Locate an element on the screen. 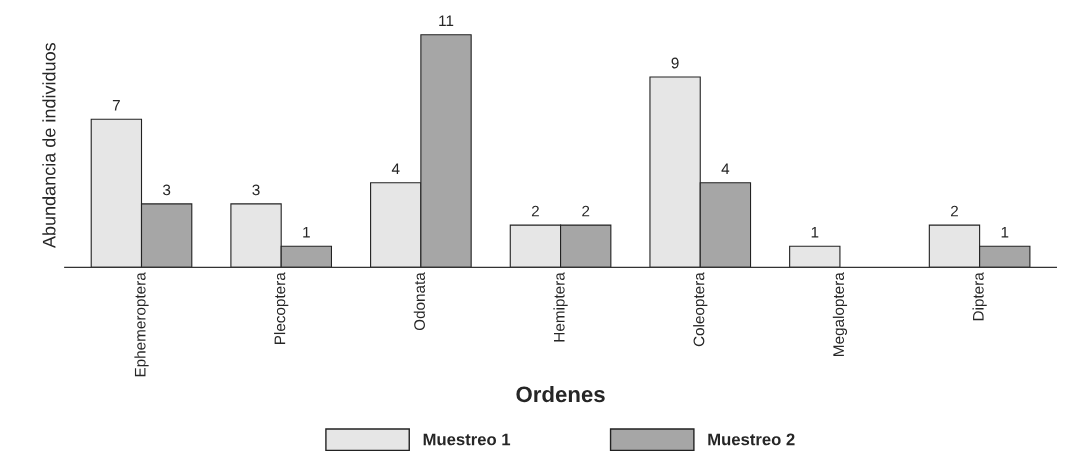 This screenshot has width=1078, height=461. legend-label: Muestreo 1 is located at coordinates (467, 439).